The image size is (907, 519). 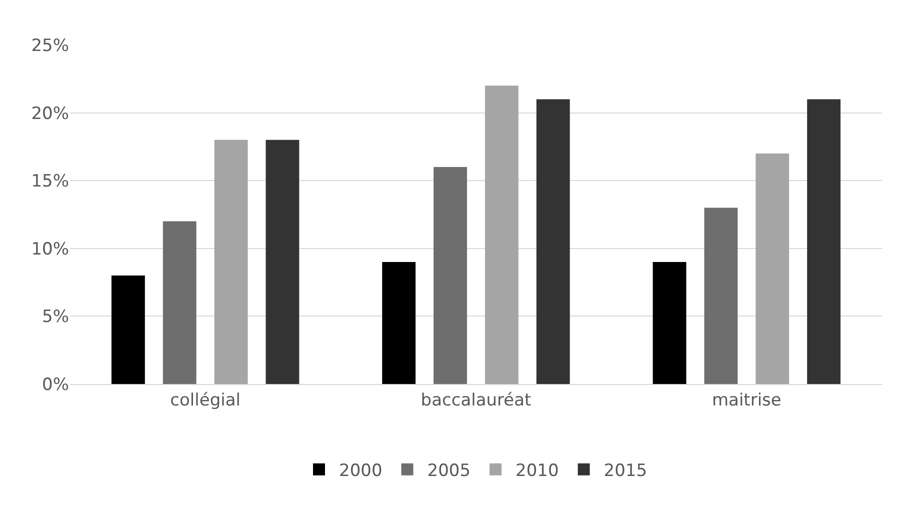 I want to click on y-tick-label: 25%, so click(x=50, y=46).